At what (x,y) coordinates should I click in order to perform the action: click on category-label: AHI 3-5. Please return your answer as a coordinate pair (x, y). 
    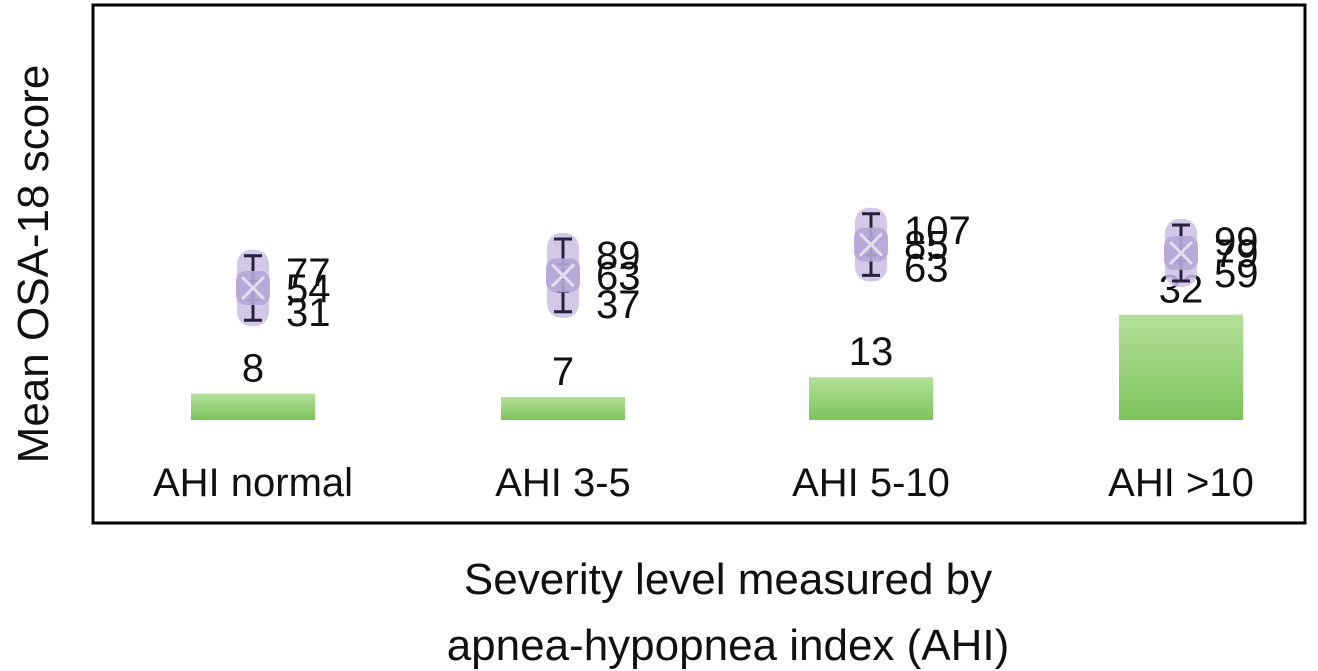
    Looking at the image, I should click on (563, 483).